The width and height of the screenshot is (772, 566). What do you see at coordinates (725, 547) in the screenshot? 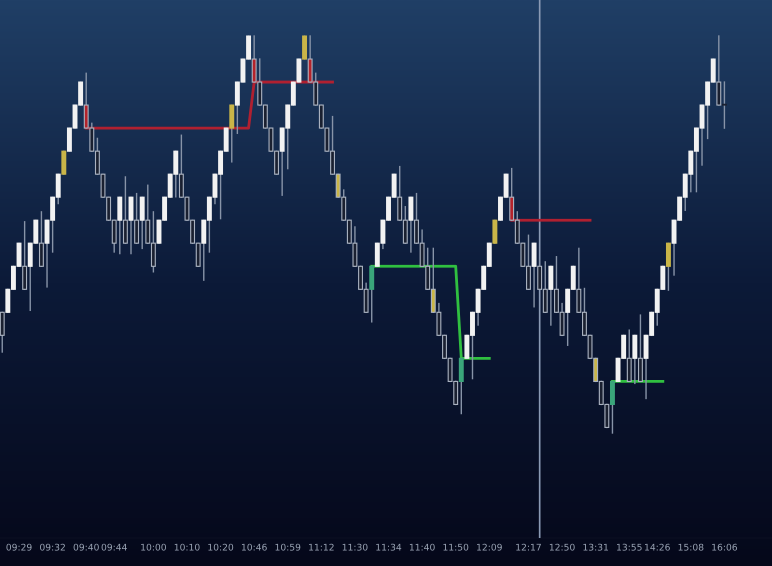
I see `x-tick-label: 16:06` at bounding box center [725, 547].